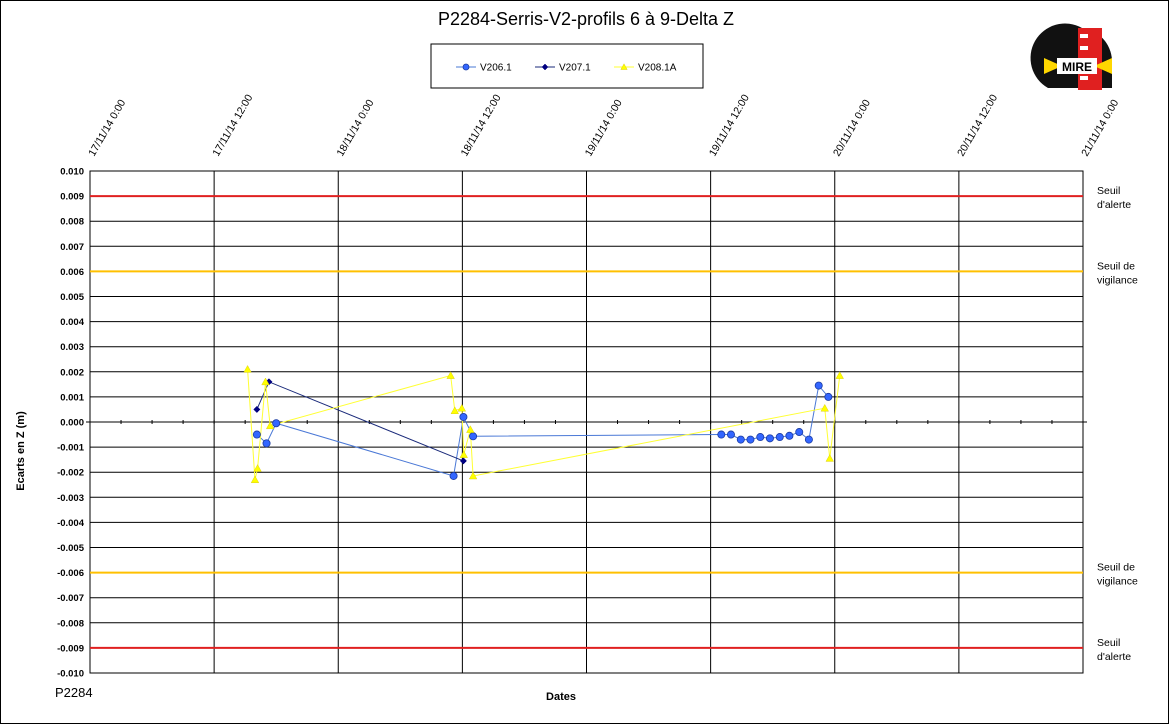  What do you see at coordinates (496, 68) in the screenshot?
I see `legend-label: V206.1` at bounding box center [496, 68].